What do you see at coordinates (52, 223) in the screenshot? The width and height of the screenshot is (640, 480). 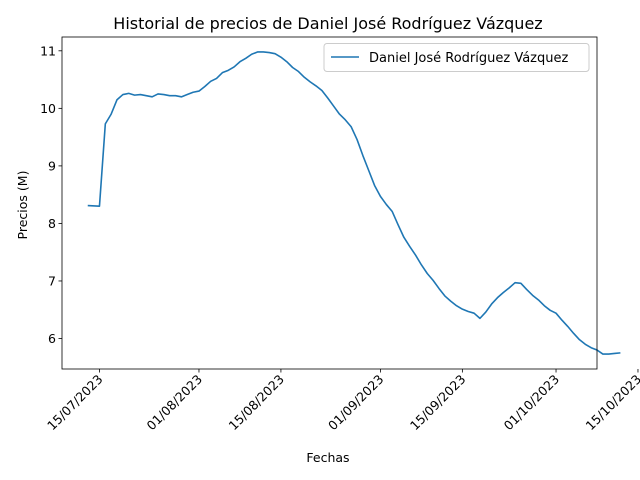 I see `y-tick-label: 8` at bounding box center [52, 223].